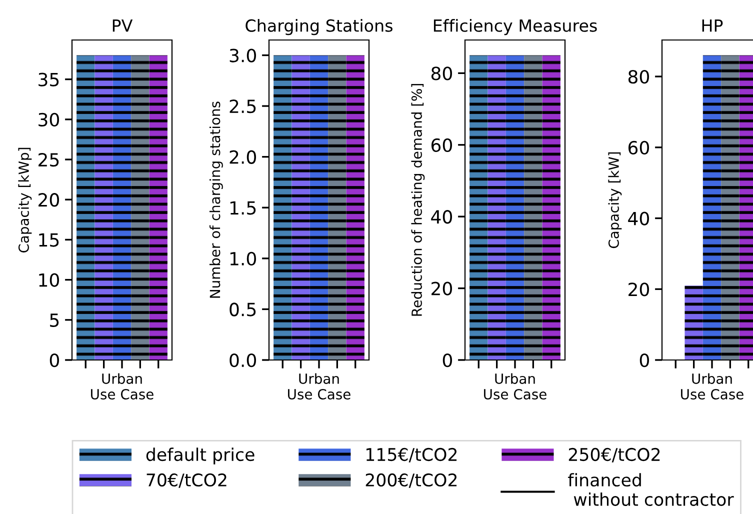 The height and width of the screenshot is (514, 753). What do you see at coordinates (243, 259) in the screenshot?
I see `y-tick-label: 1.0` at bounding box center [243, 259].